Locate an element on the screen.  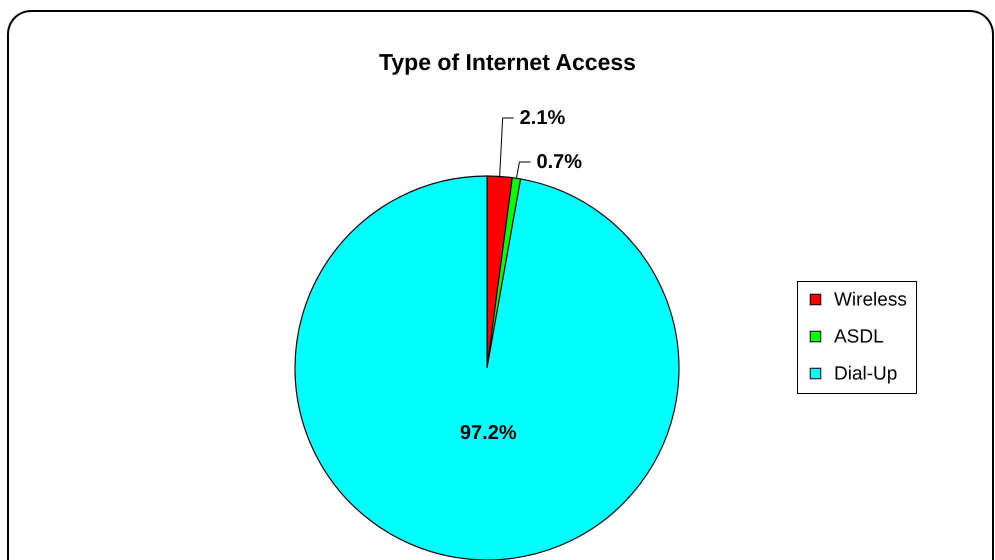
data-label: 97.2% is located at coordinates (488, 433).